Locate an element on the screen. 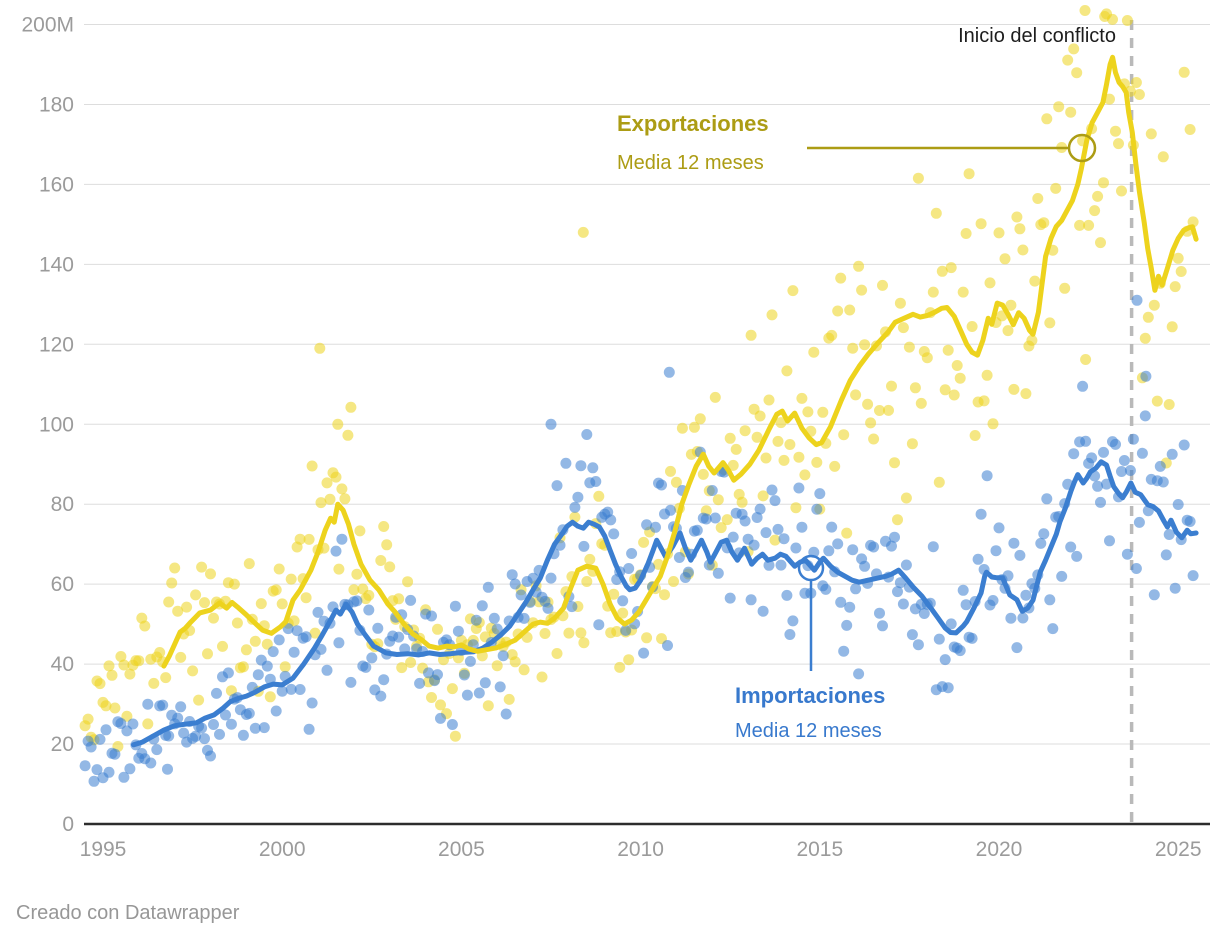 The image size is (1220, 940). attribution-link: Creado con Datawrapper is located at coordinates (128, 913).